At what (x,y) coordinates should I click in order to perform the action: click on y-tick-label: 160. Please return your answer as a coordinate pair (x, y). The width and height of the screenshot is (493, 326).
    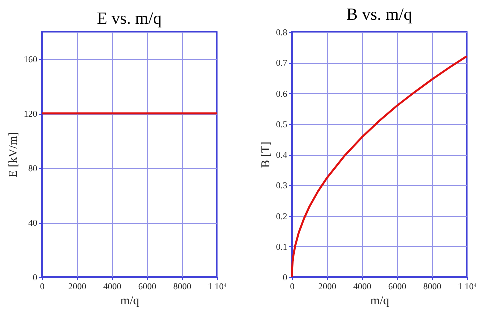
    Looking at the image, I should click on (31, 59).